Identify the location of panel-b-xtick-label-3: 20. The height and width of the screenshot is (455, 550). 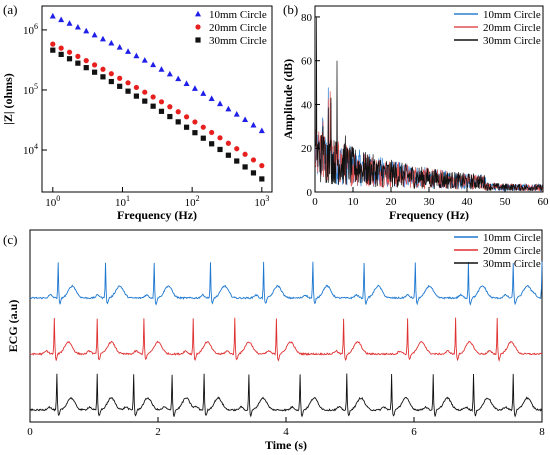
(392, 202).